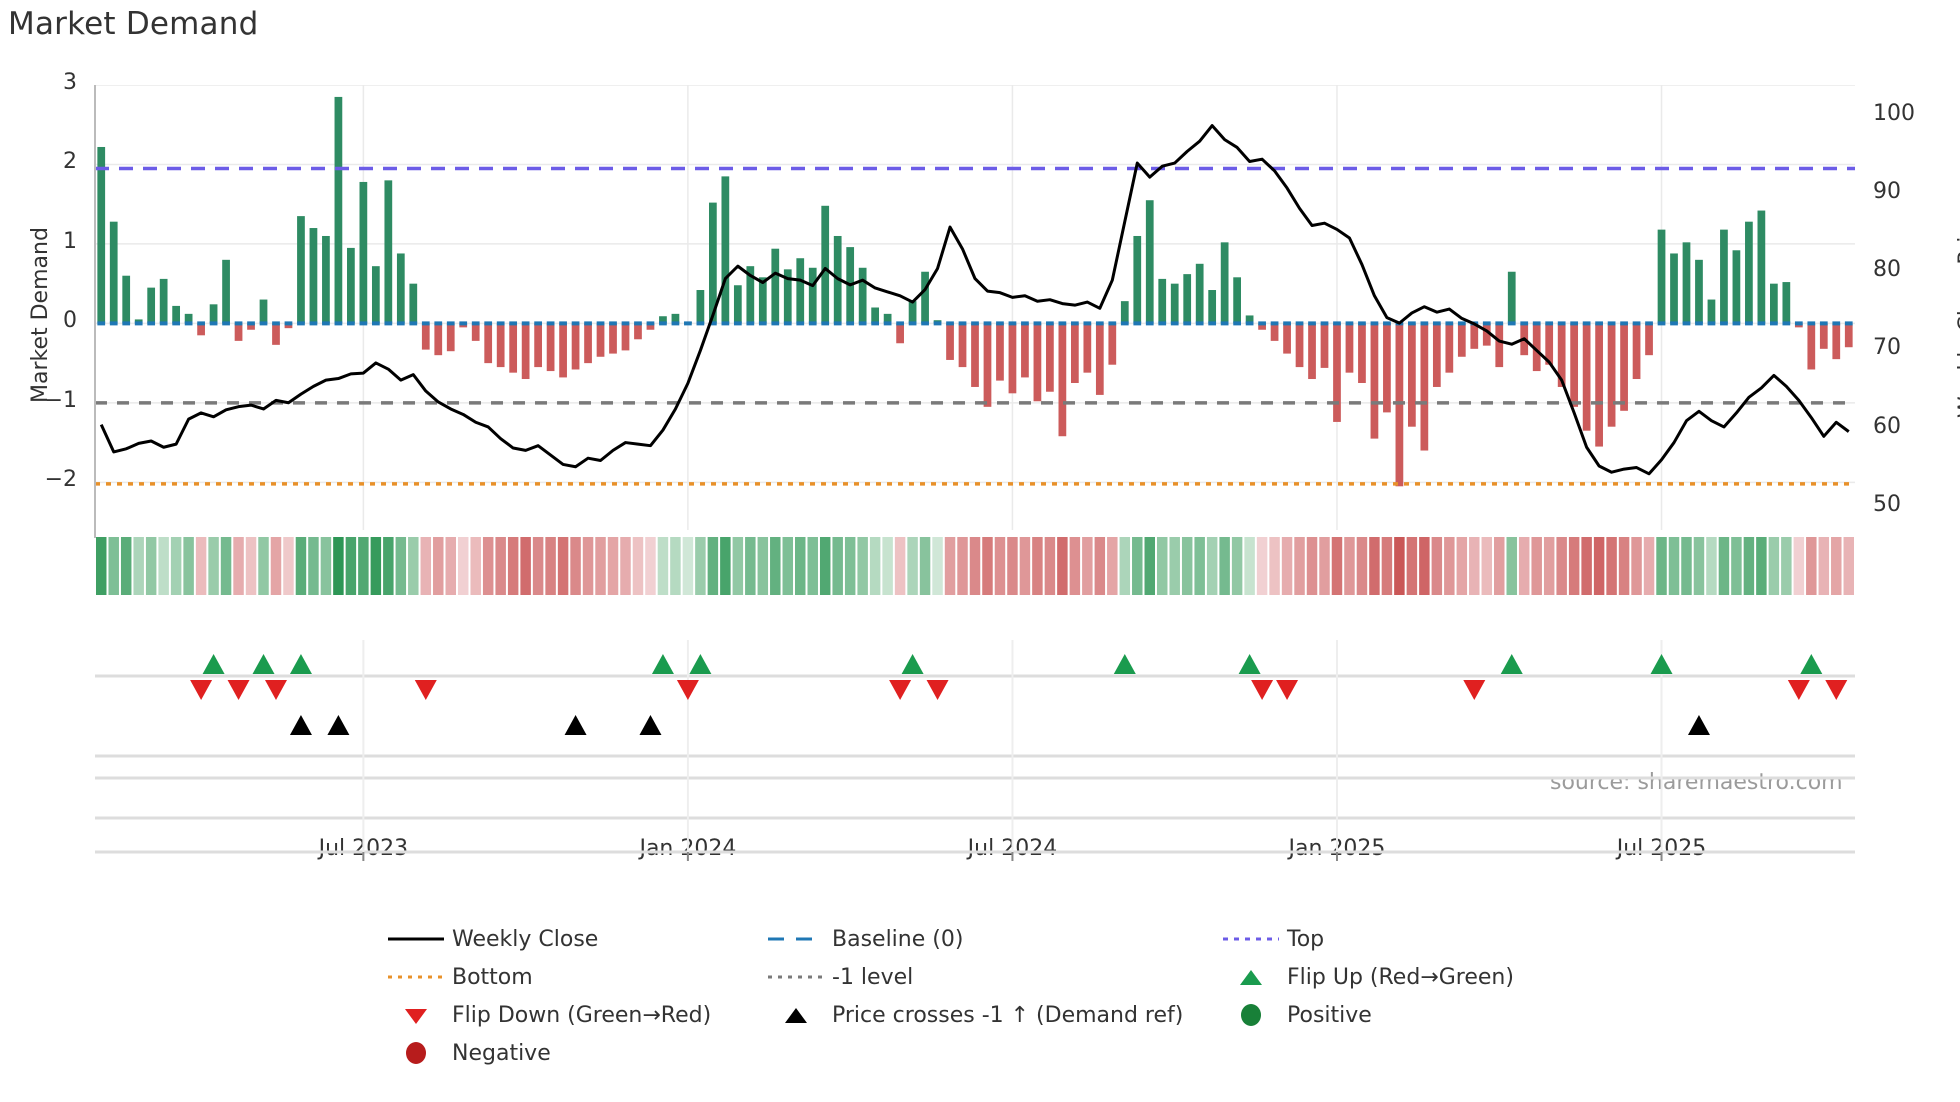  What do you see at coordinates (1887, 504) in the screenshot?
I see `y-tick-right: 50` at bounding box center [1887, 504].